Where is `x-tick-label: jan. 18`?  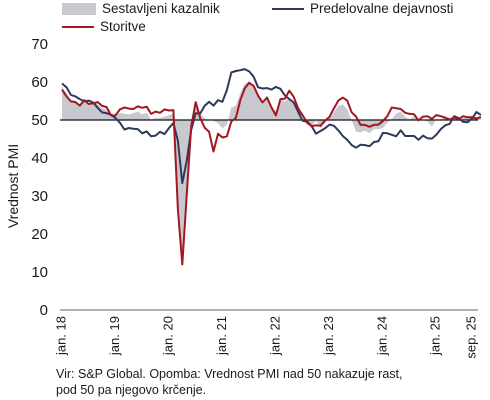
x-tick-label: jan. 18 is located at coordinates (60, 336).